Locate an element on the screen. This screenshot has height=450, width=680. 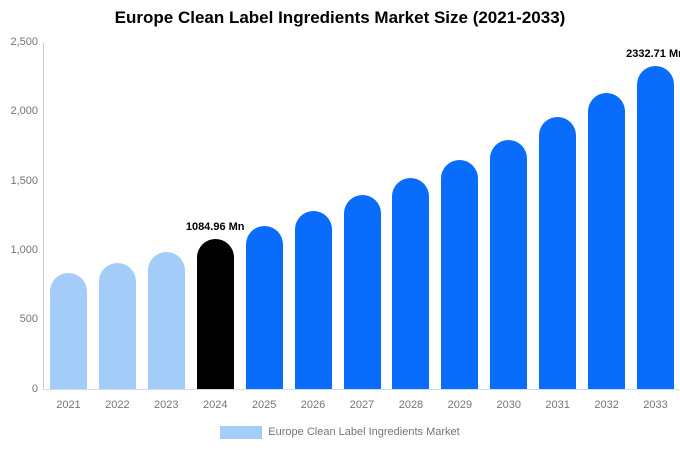
x-tick-label-2033: 2033 is located at coordinates (655, 405).